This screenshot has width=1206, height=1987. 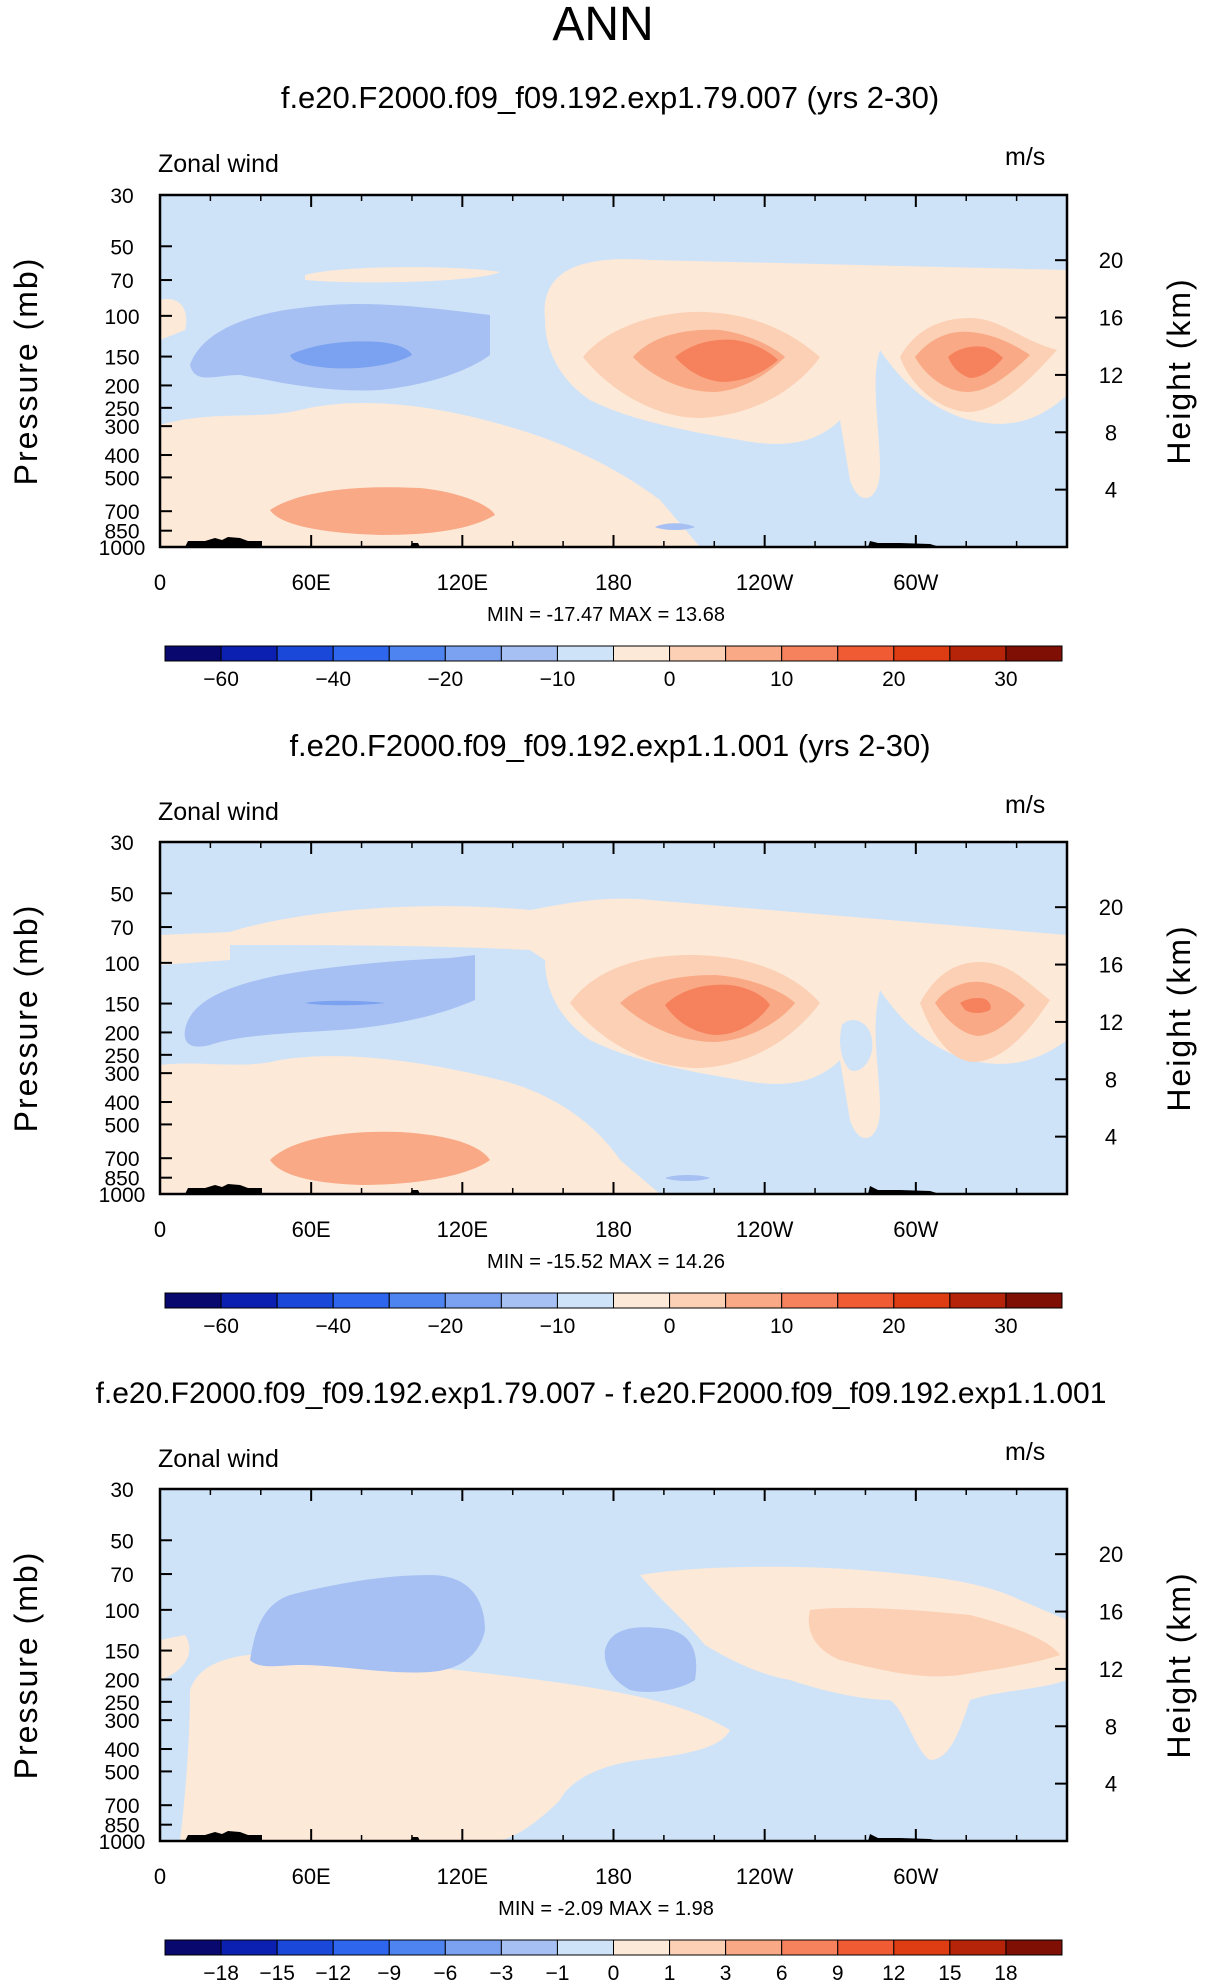 I want to click on y-tick-label: 300, so click(x=121, y=1074).